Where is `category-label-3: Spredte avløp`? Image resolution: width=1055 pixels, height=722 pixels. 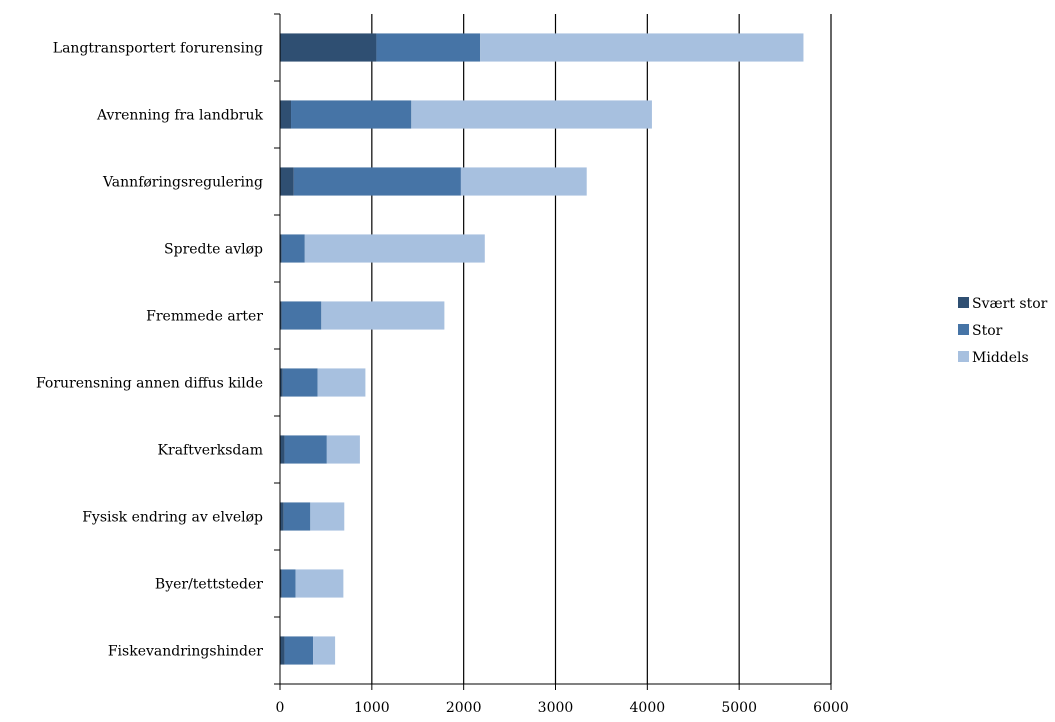
category-label-3: Spredte avløp is located at coordinates (213, 250).